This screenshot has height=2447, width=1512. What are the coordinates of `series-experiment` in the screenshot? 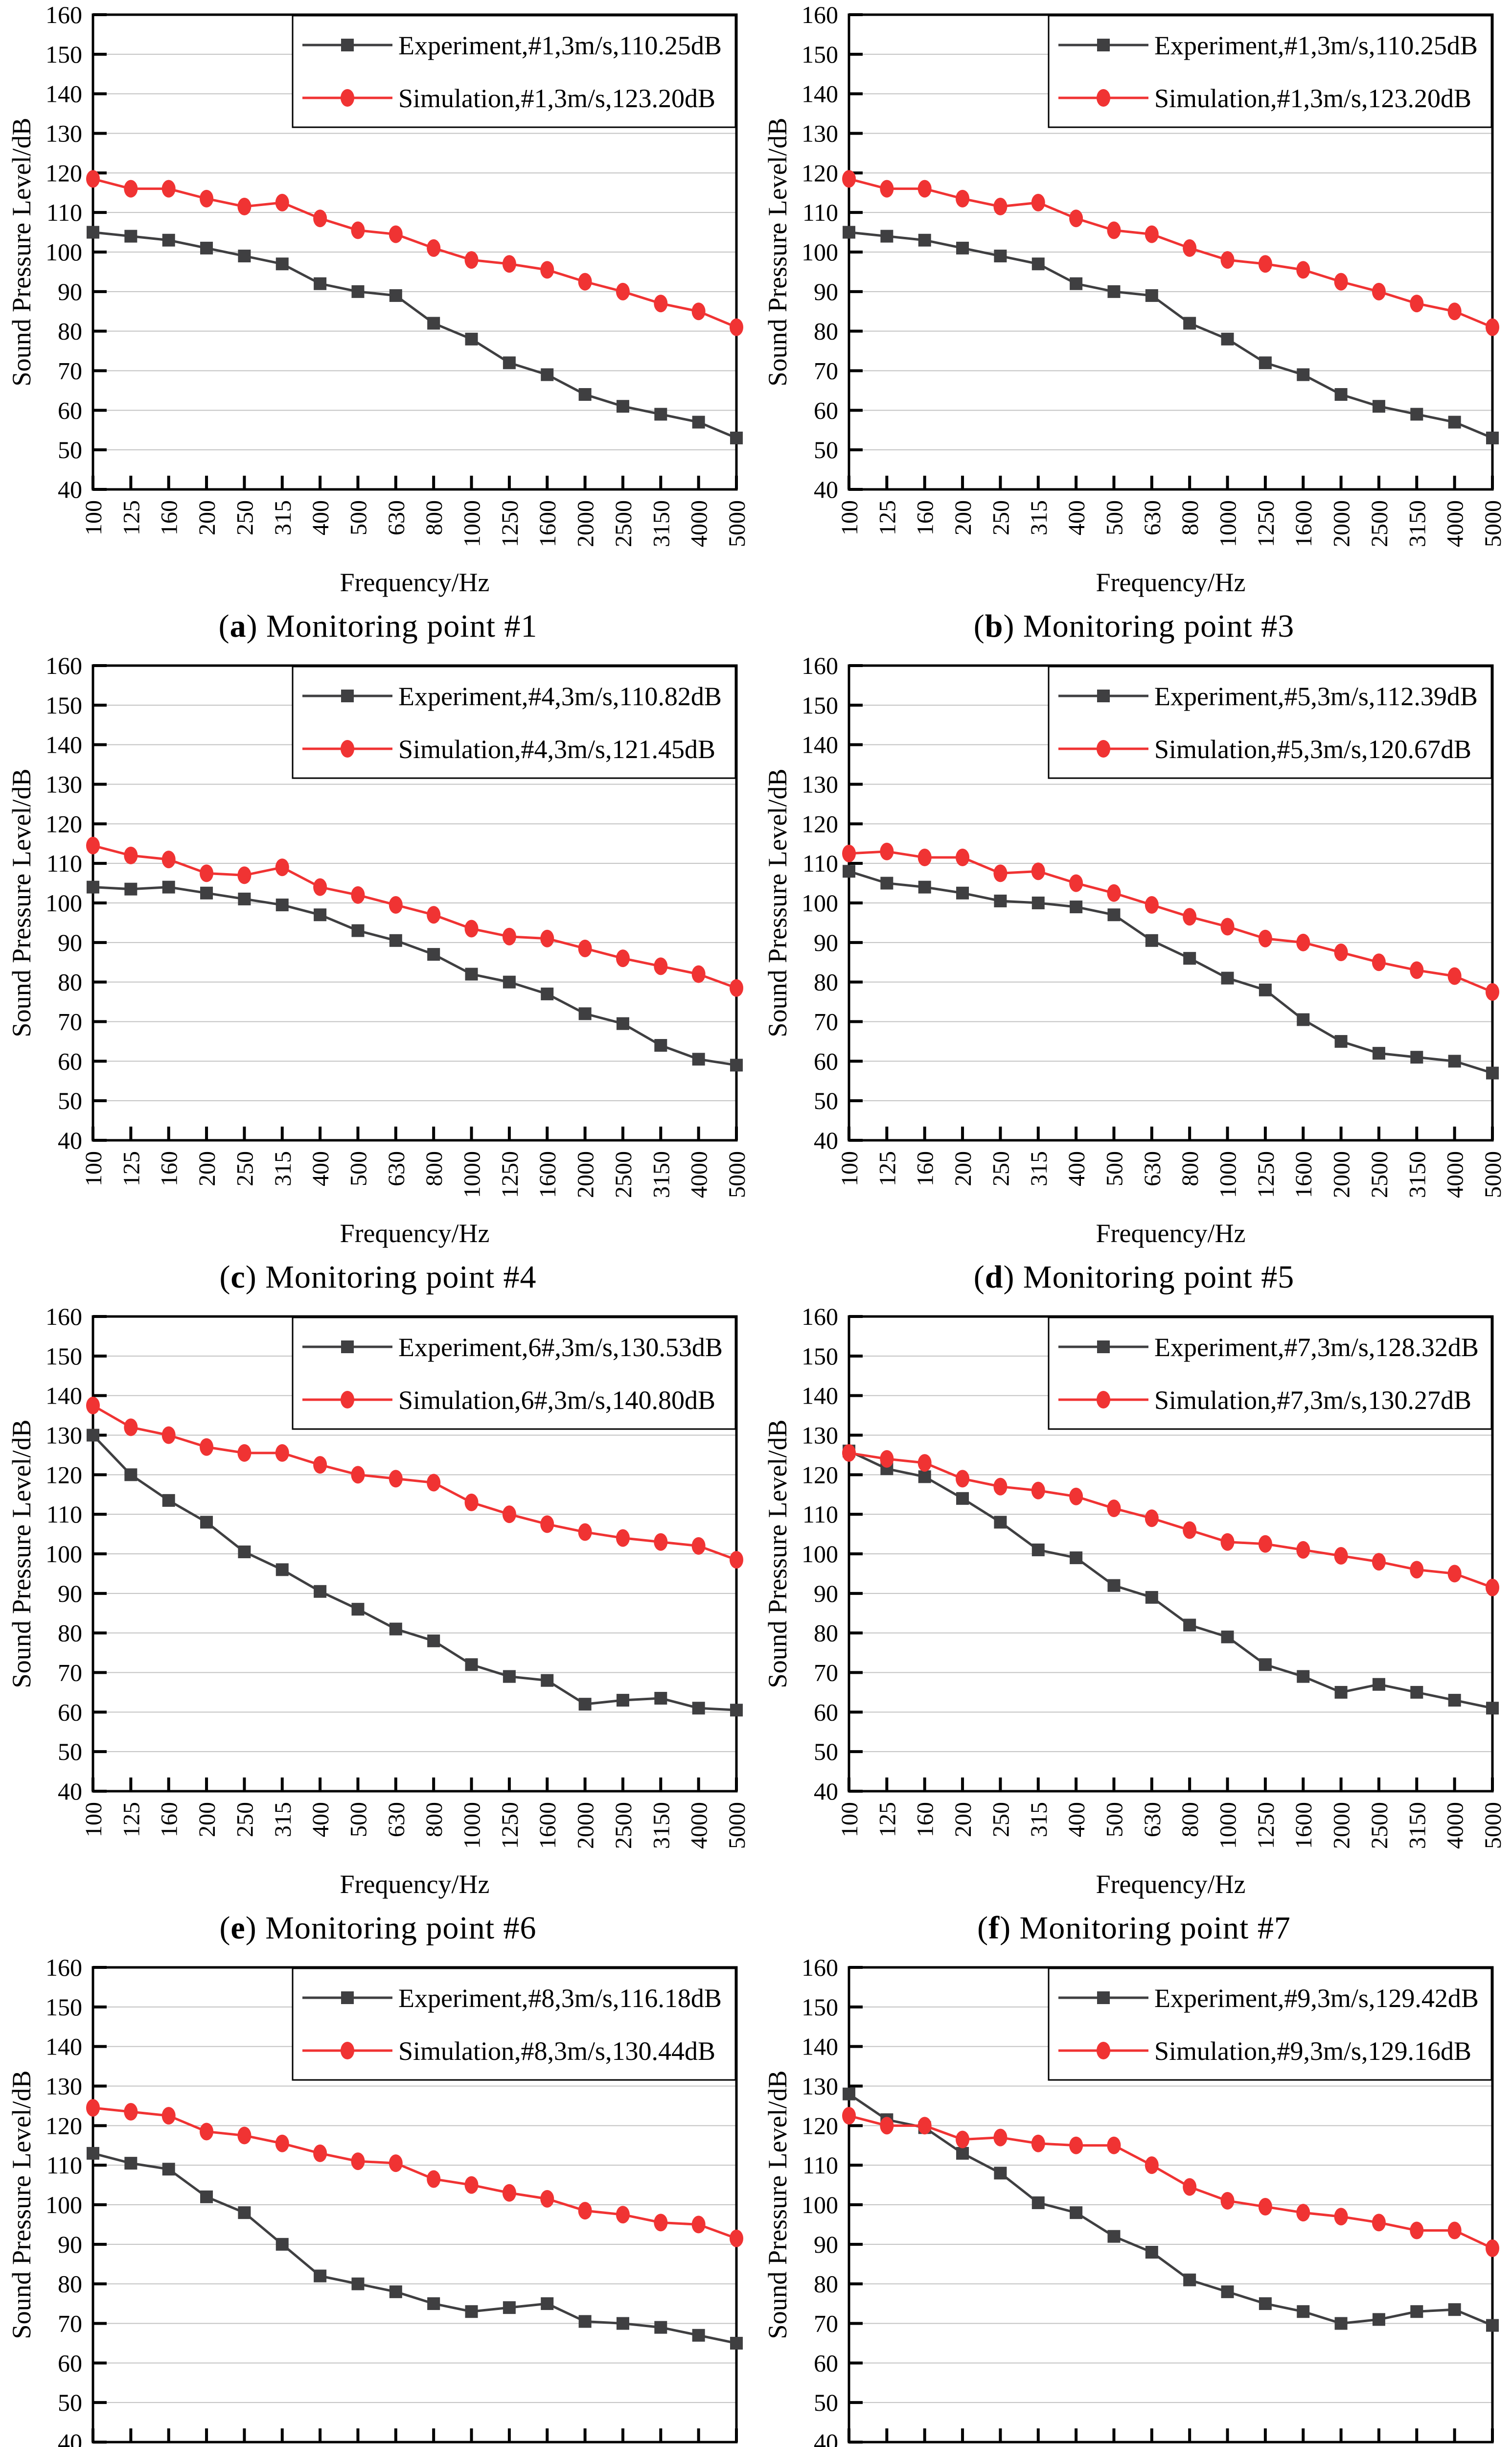 It's located at (415, 2248).